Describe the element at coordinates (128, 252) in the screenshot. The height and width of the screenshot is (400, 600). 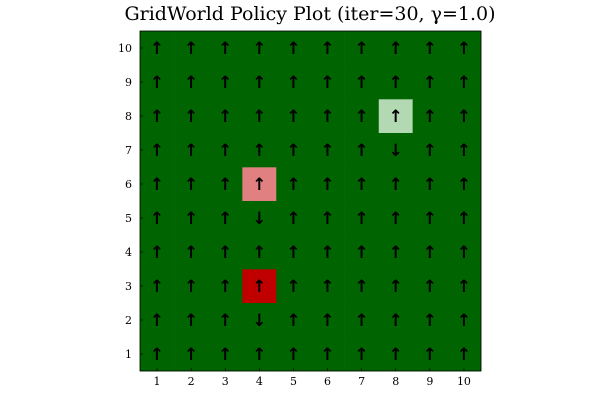
I see `y-tick-label: 4` at that location.